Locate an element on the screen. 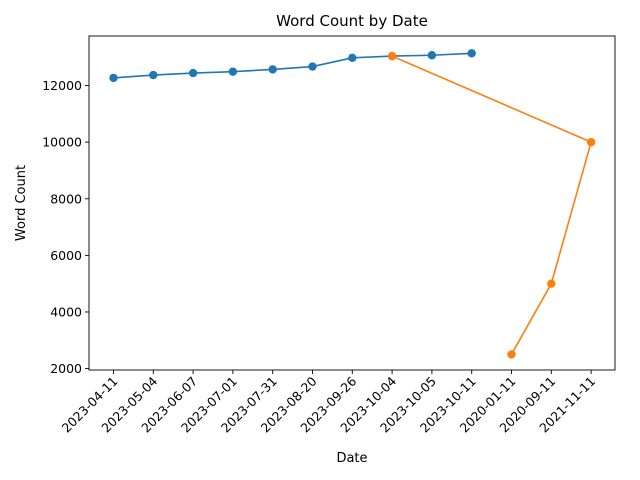 This screenshot has width=640, height=480. y-tick-label: 2000 is located at coordinates (66, 368).